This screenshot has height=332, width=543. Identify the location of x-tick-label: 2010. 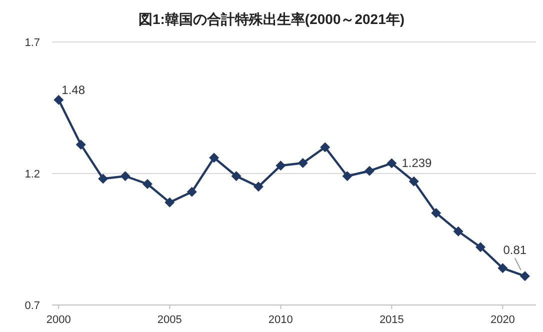
(280, 320).